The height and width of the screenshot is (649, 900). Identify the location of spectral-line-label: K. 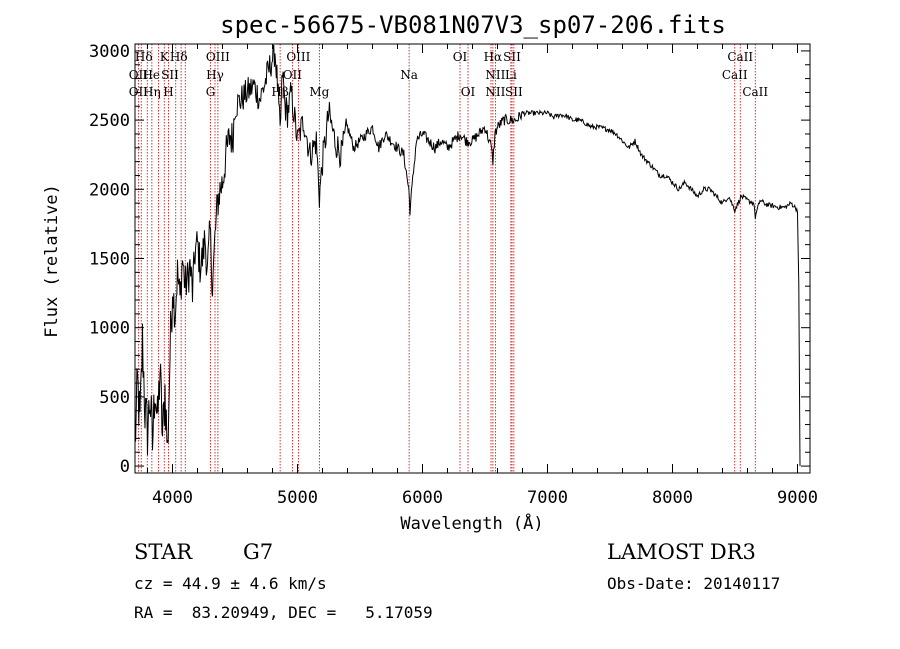
(165, 57).